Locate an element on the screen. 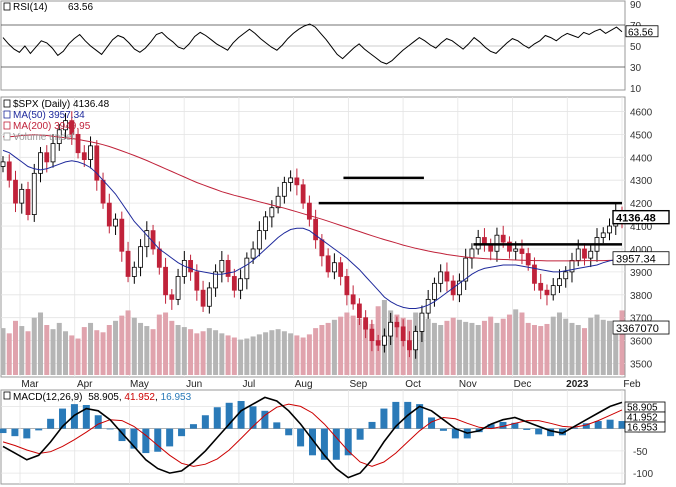  price-value-tag-label: 4136.48 is located at coordinates (636, 219).